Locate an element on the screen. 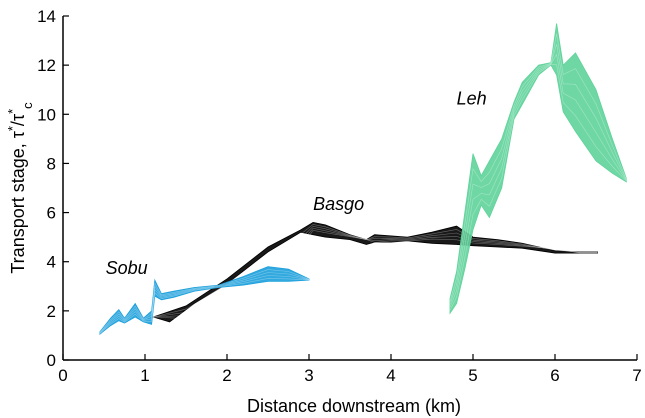  y-axis-label-slash: / is located at coordinates (18, 123).